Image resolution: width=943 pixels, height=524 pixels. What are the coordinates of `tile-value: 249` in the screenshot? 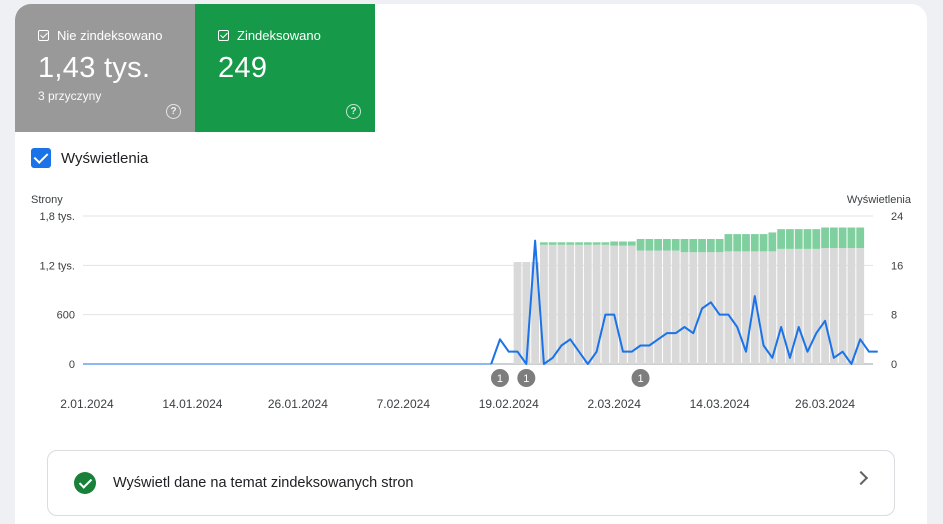 It's located at (243, 68).